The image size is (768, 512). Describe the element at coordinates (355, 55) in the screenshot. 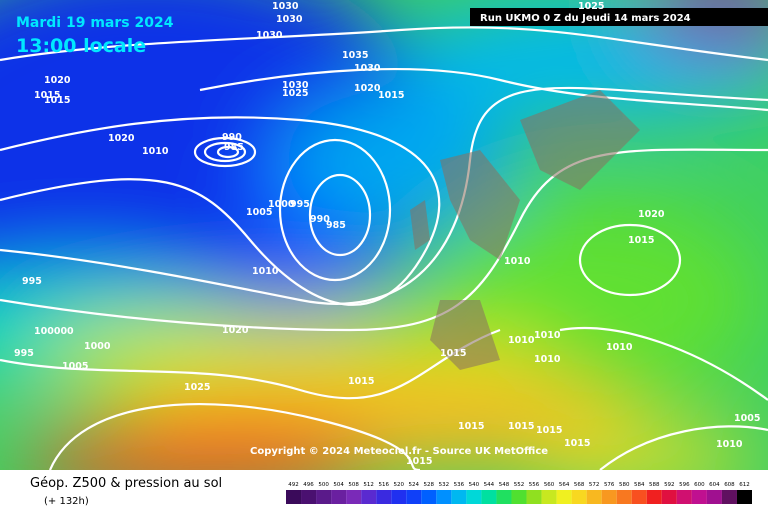

I see `isobar-label: 1035` at that location.